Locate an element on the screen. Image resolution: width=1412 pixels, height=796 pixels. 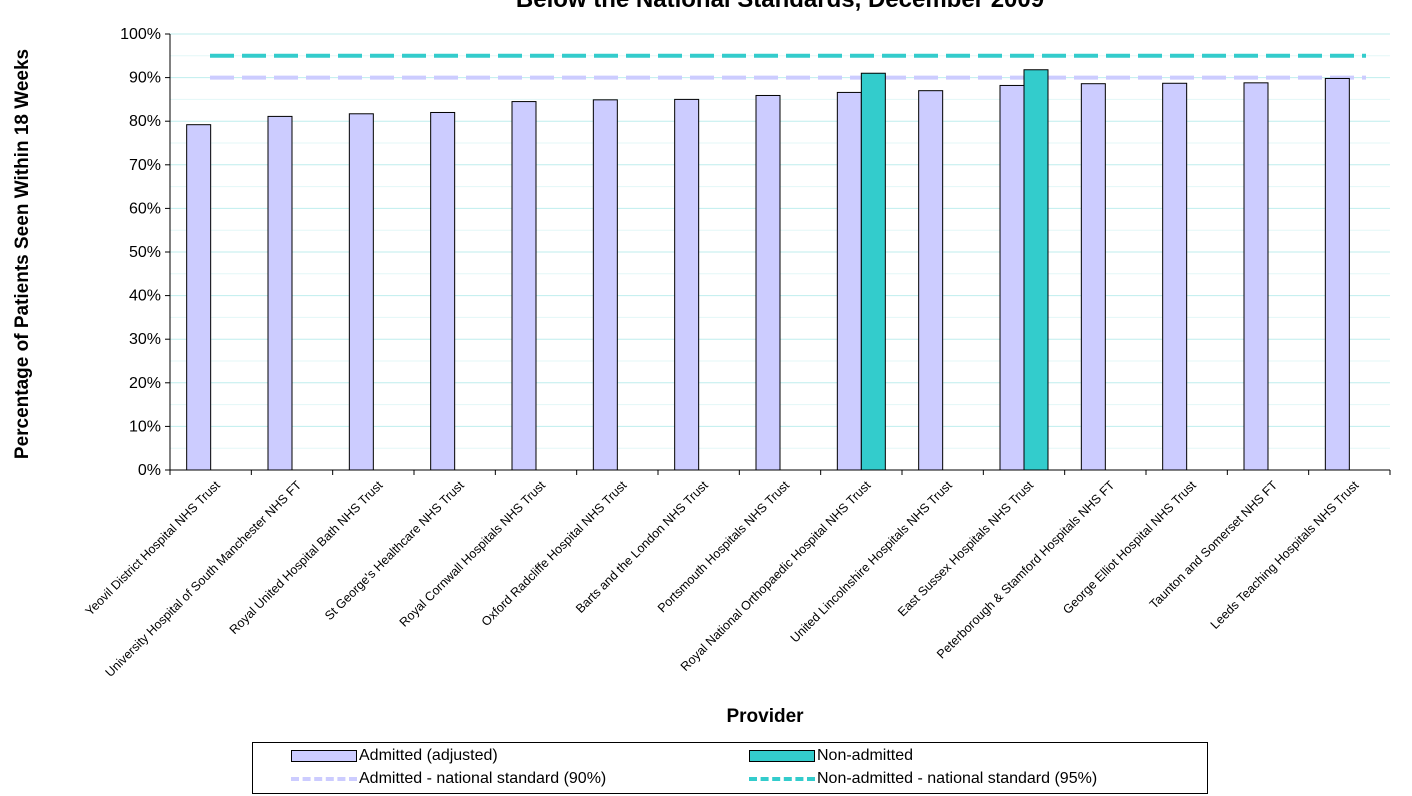
y-tick-label: 30% is located at coordinates (145, 339).